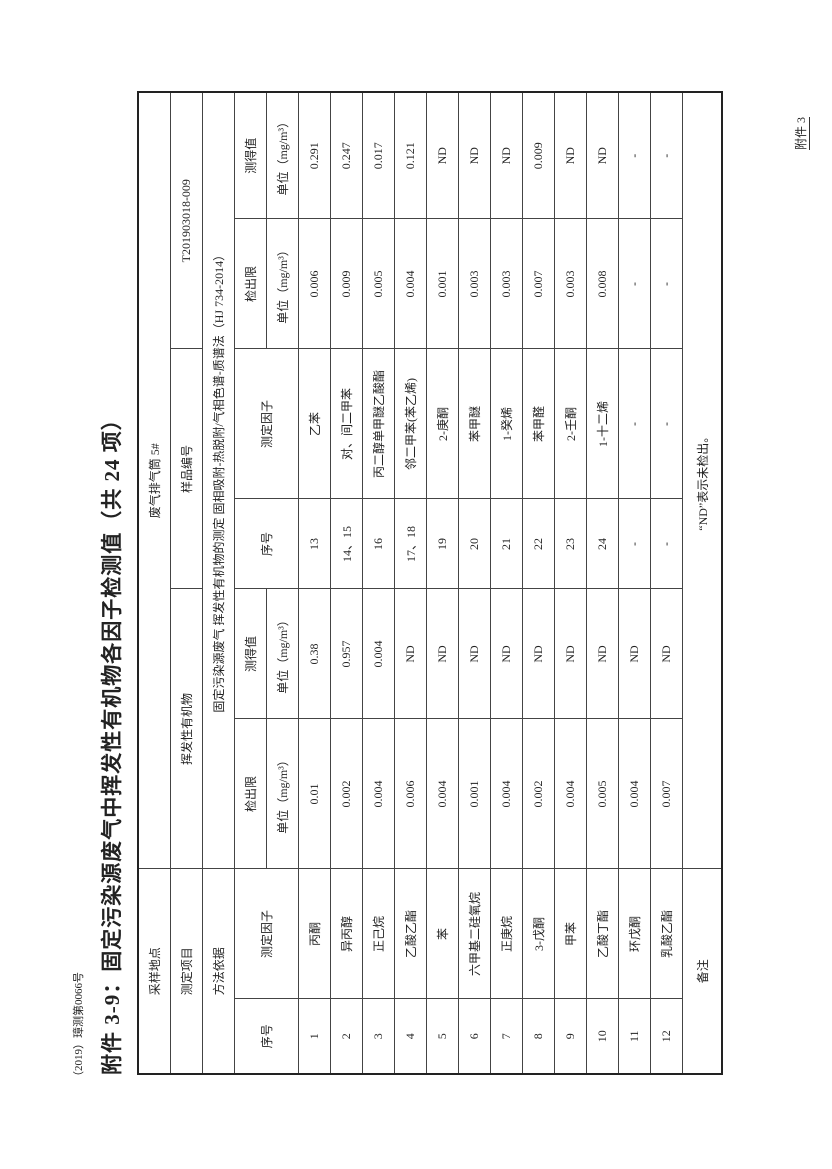  What do you see at coordinates (378, 653) in the screenshot?
I see `cell-value: 0.004` at bounding box center [378, 653].